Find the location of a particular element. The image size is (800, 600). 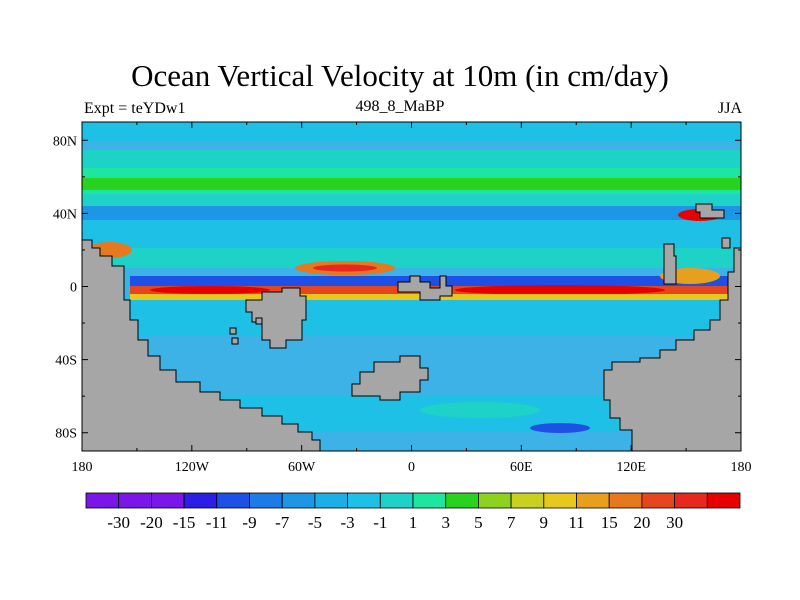

x-tick-label: 120W is located at coordinates (192, 467).